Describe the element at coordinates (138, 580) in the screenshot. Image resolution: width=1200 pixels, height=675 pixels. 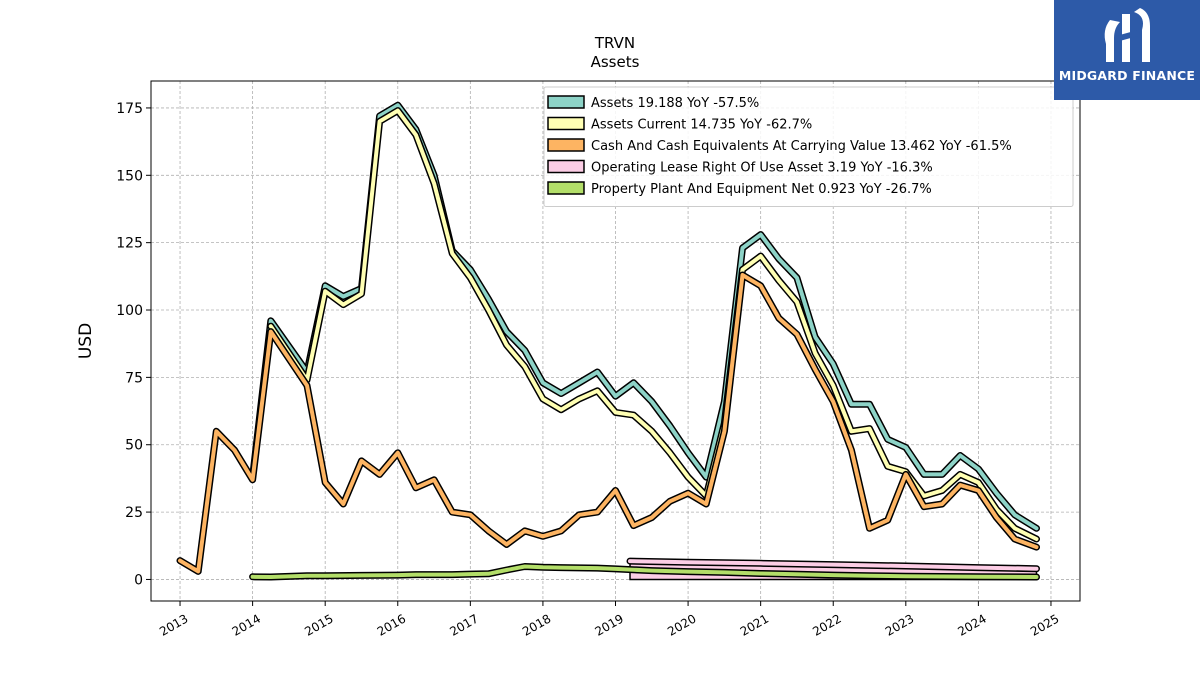
I see `y-tick-label: 0` at that location.